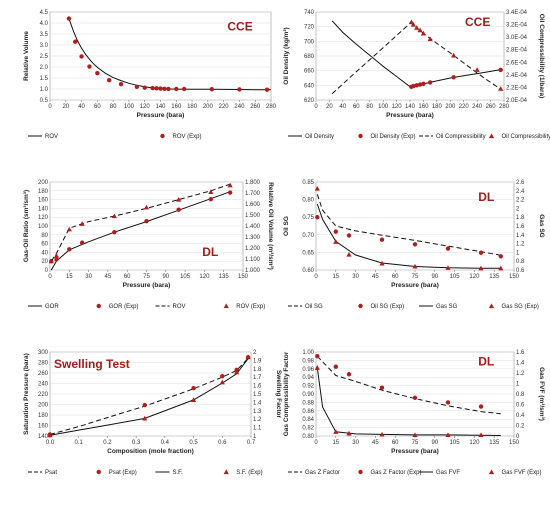 This screenshot has height=524, width=550. Describe the element at coordinates (308, 437) in the screenshot. I see `y-tick-label: 0.80` at that location.